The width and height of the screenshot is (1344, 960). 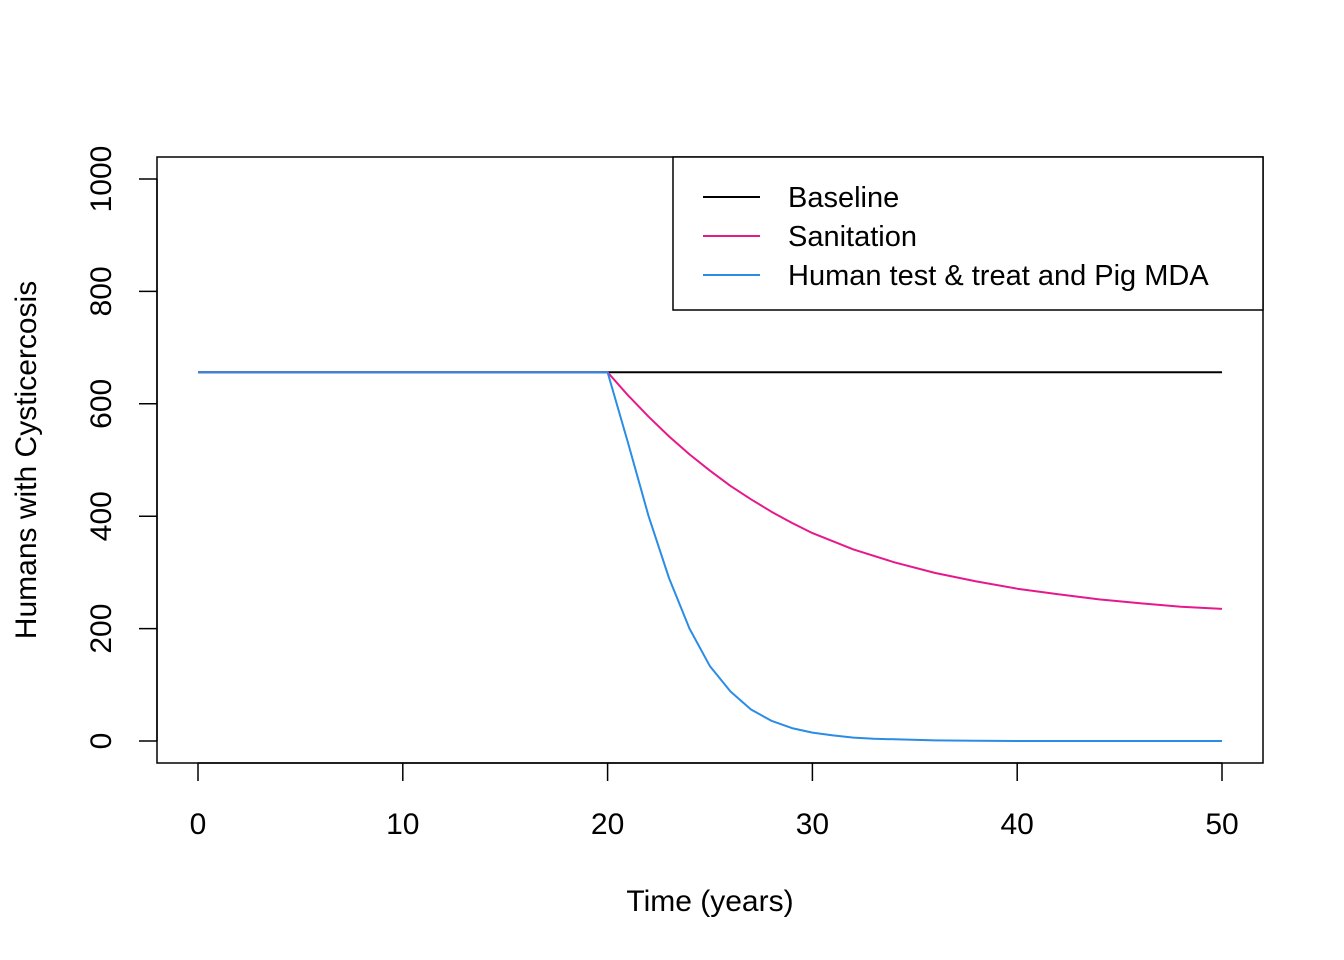 What do you see at coordinates (843, 198) in the screenshot?
I see `legend-label: Baseline` at bounding box center [843, 198].